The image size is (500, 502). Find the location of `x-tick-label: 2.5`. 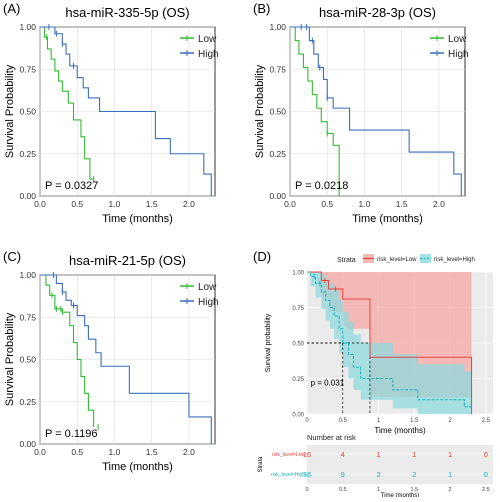

x-tick-label: 2.5 is located at coordinates (486, 421).